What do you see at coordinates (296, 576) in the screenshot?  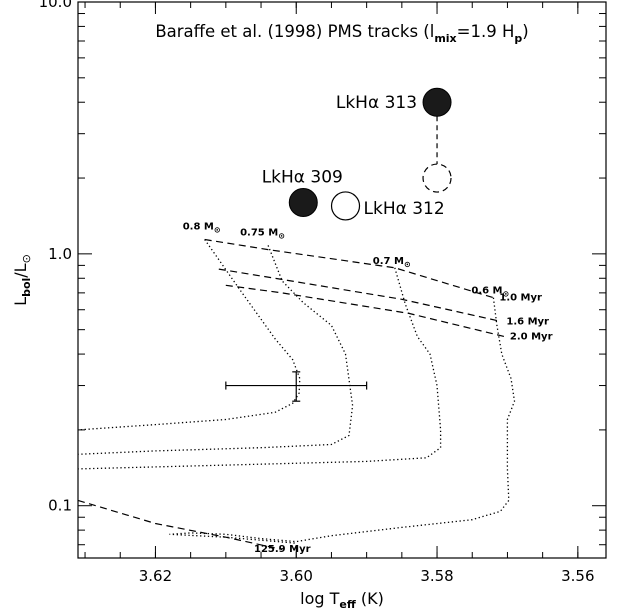 I see `x-tick-label: 3.60` at bounding box center [296, 576].